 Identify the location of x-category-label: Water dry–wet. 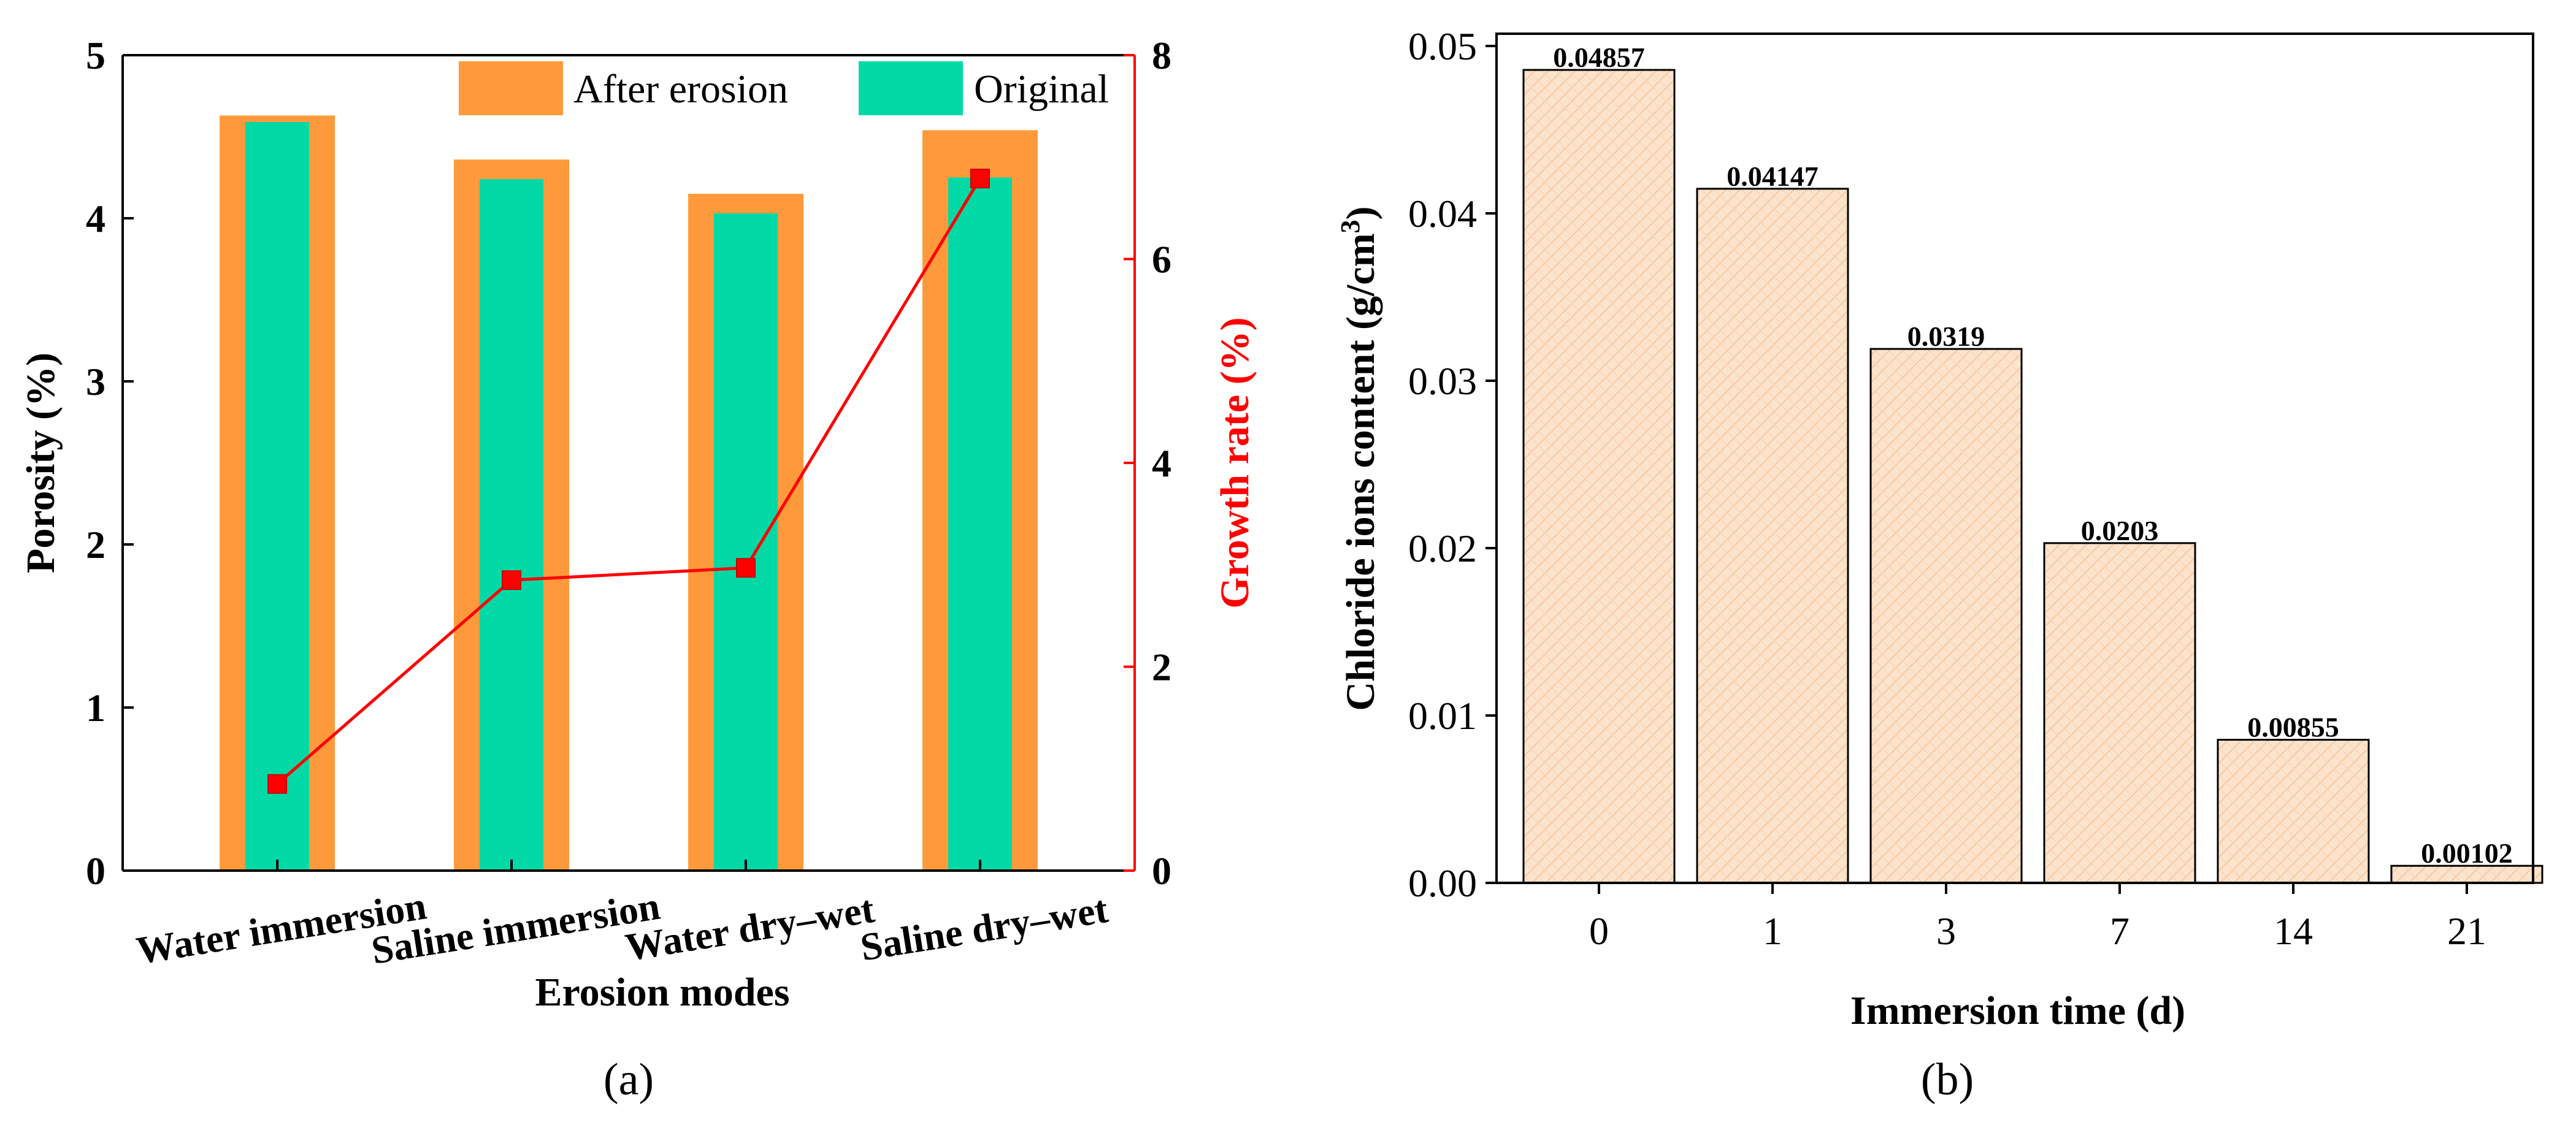
(750, 928).